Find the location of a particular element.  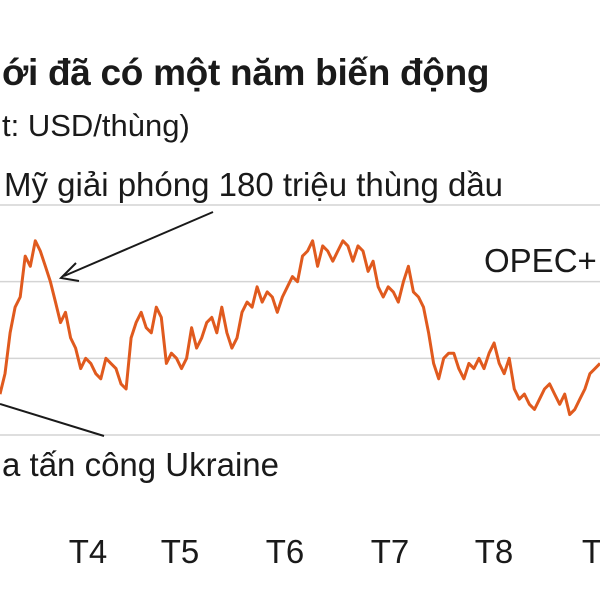

annotation-arrowhead is located at coordinates (69, 272).